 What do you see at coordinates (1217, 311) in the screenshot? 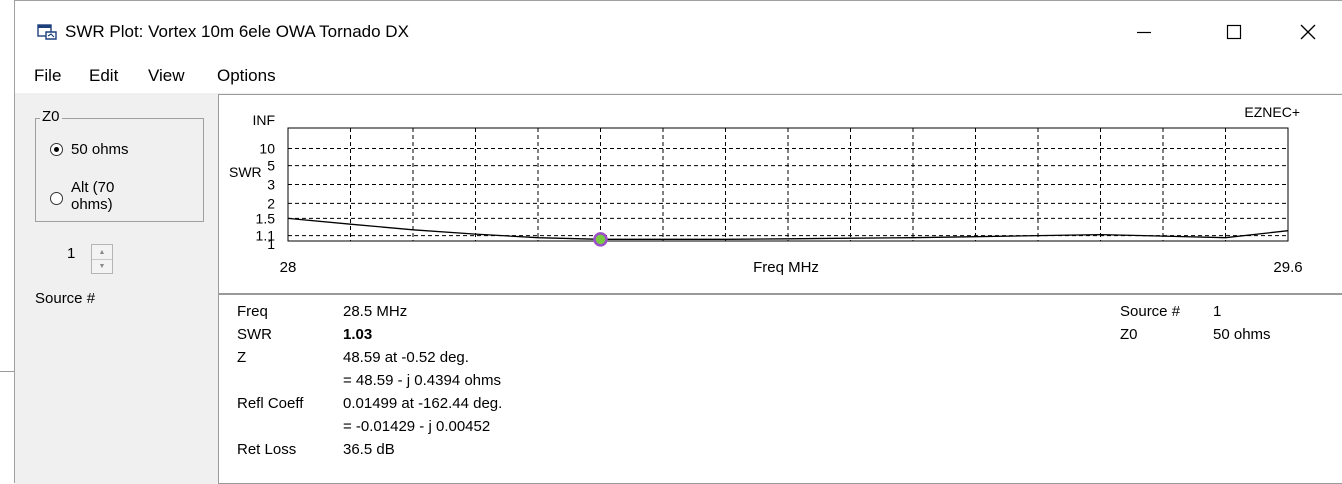
I see `source-number-readout-value: 1` at bounding box center [1217, 311].